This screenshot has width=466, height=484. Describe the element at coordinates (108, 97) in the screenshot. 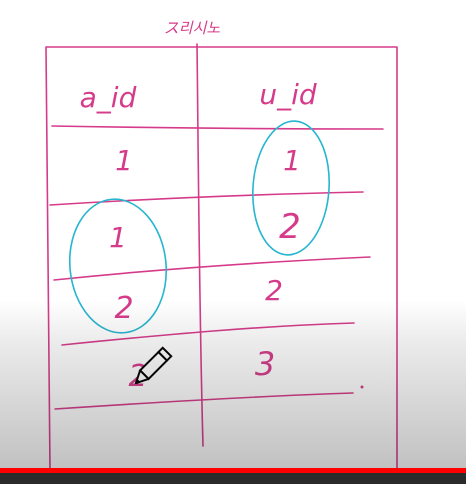

I see `header-a-id: a_id` at that location.